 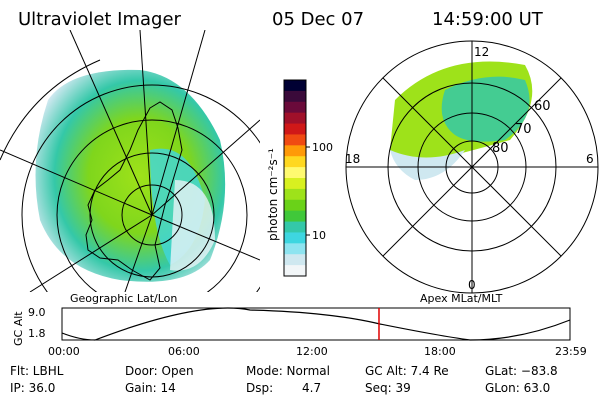 What do you see at coordinates (542, 106) in the screenshot?
I see `mlat-label-60: 60` at bounding box center [542, 106].